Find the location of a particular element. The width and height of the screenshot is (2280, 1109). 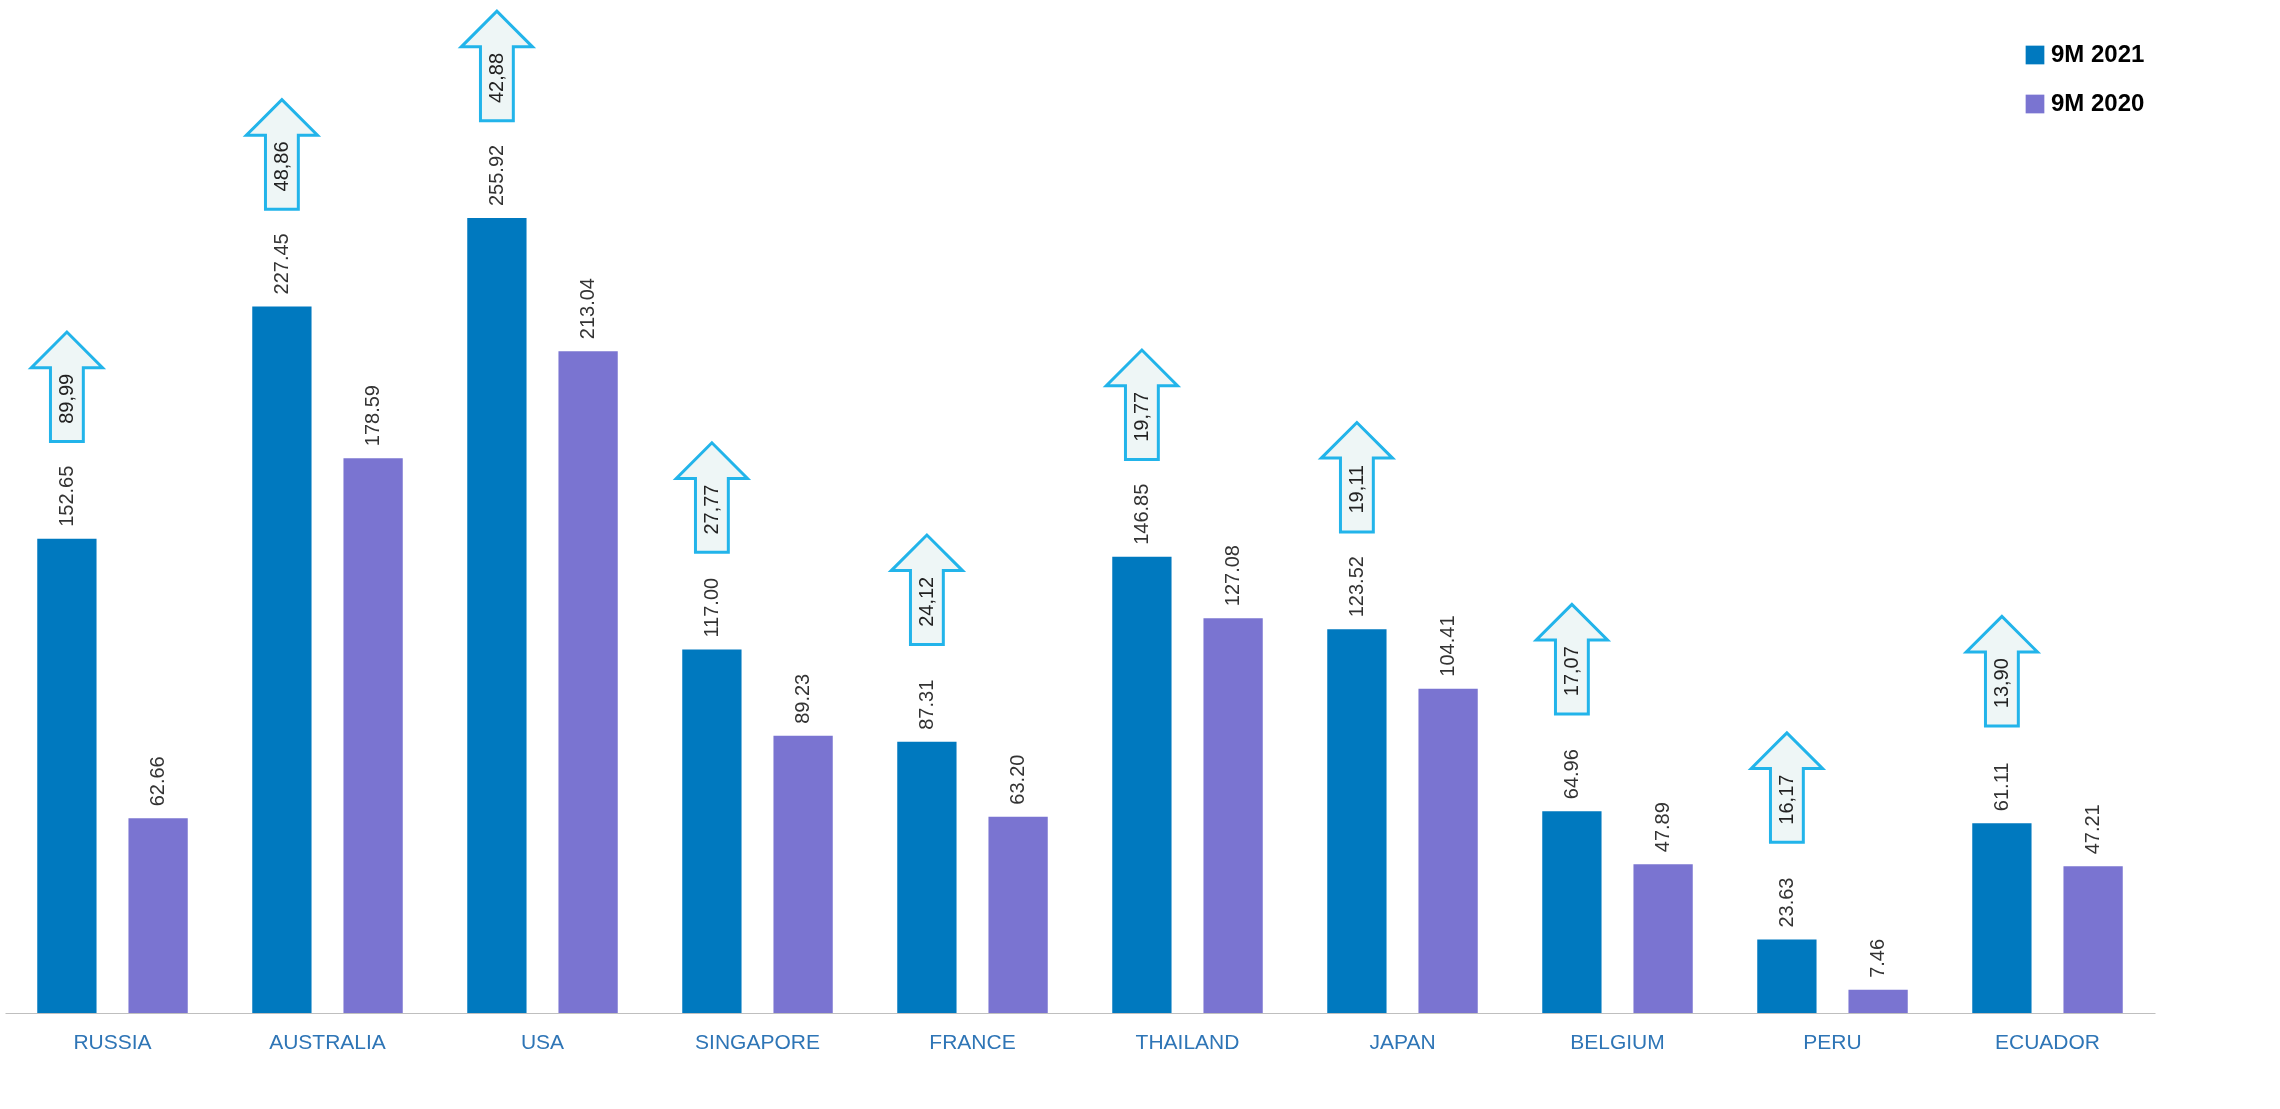

data-label: 227.45 is located at coordinates (280, 264).